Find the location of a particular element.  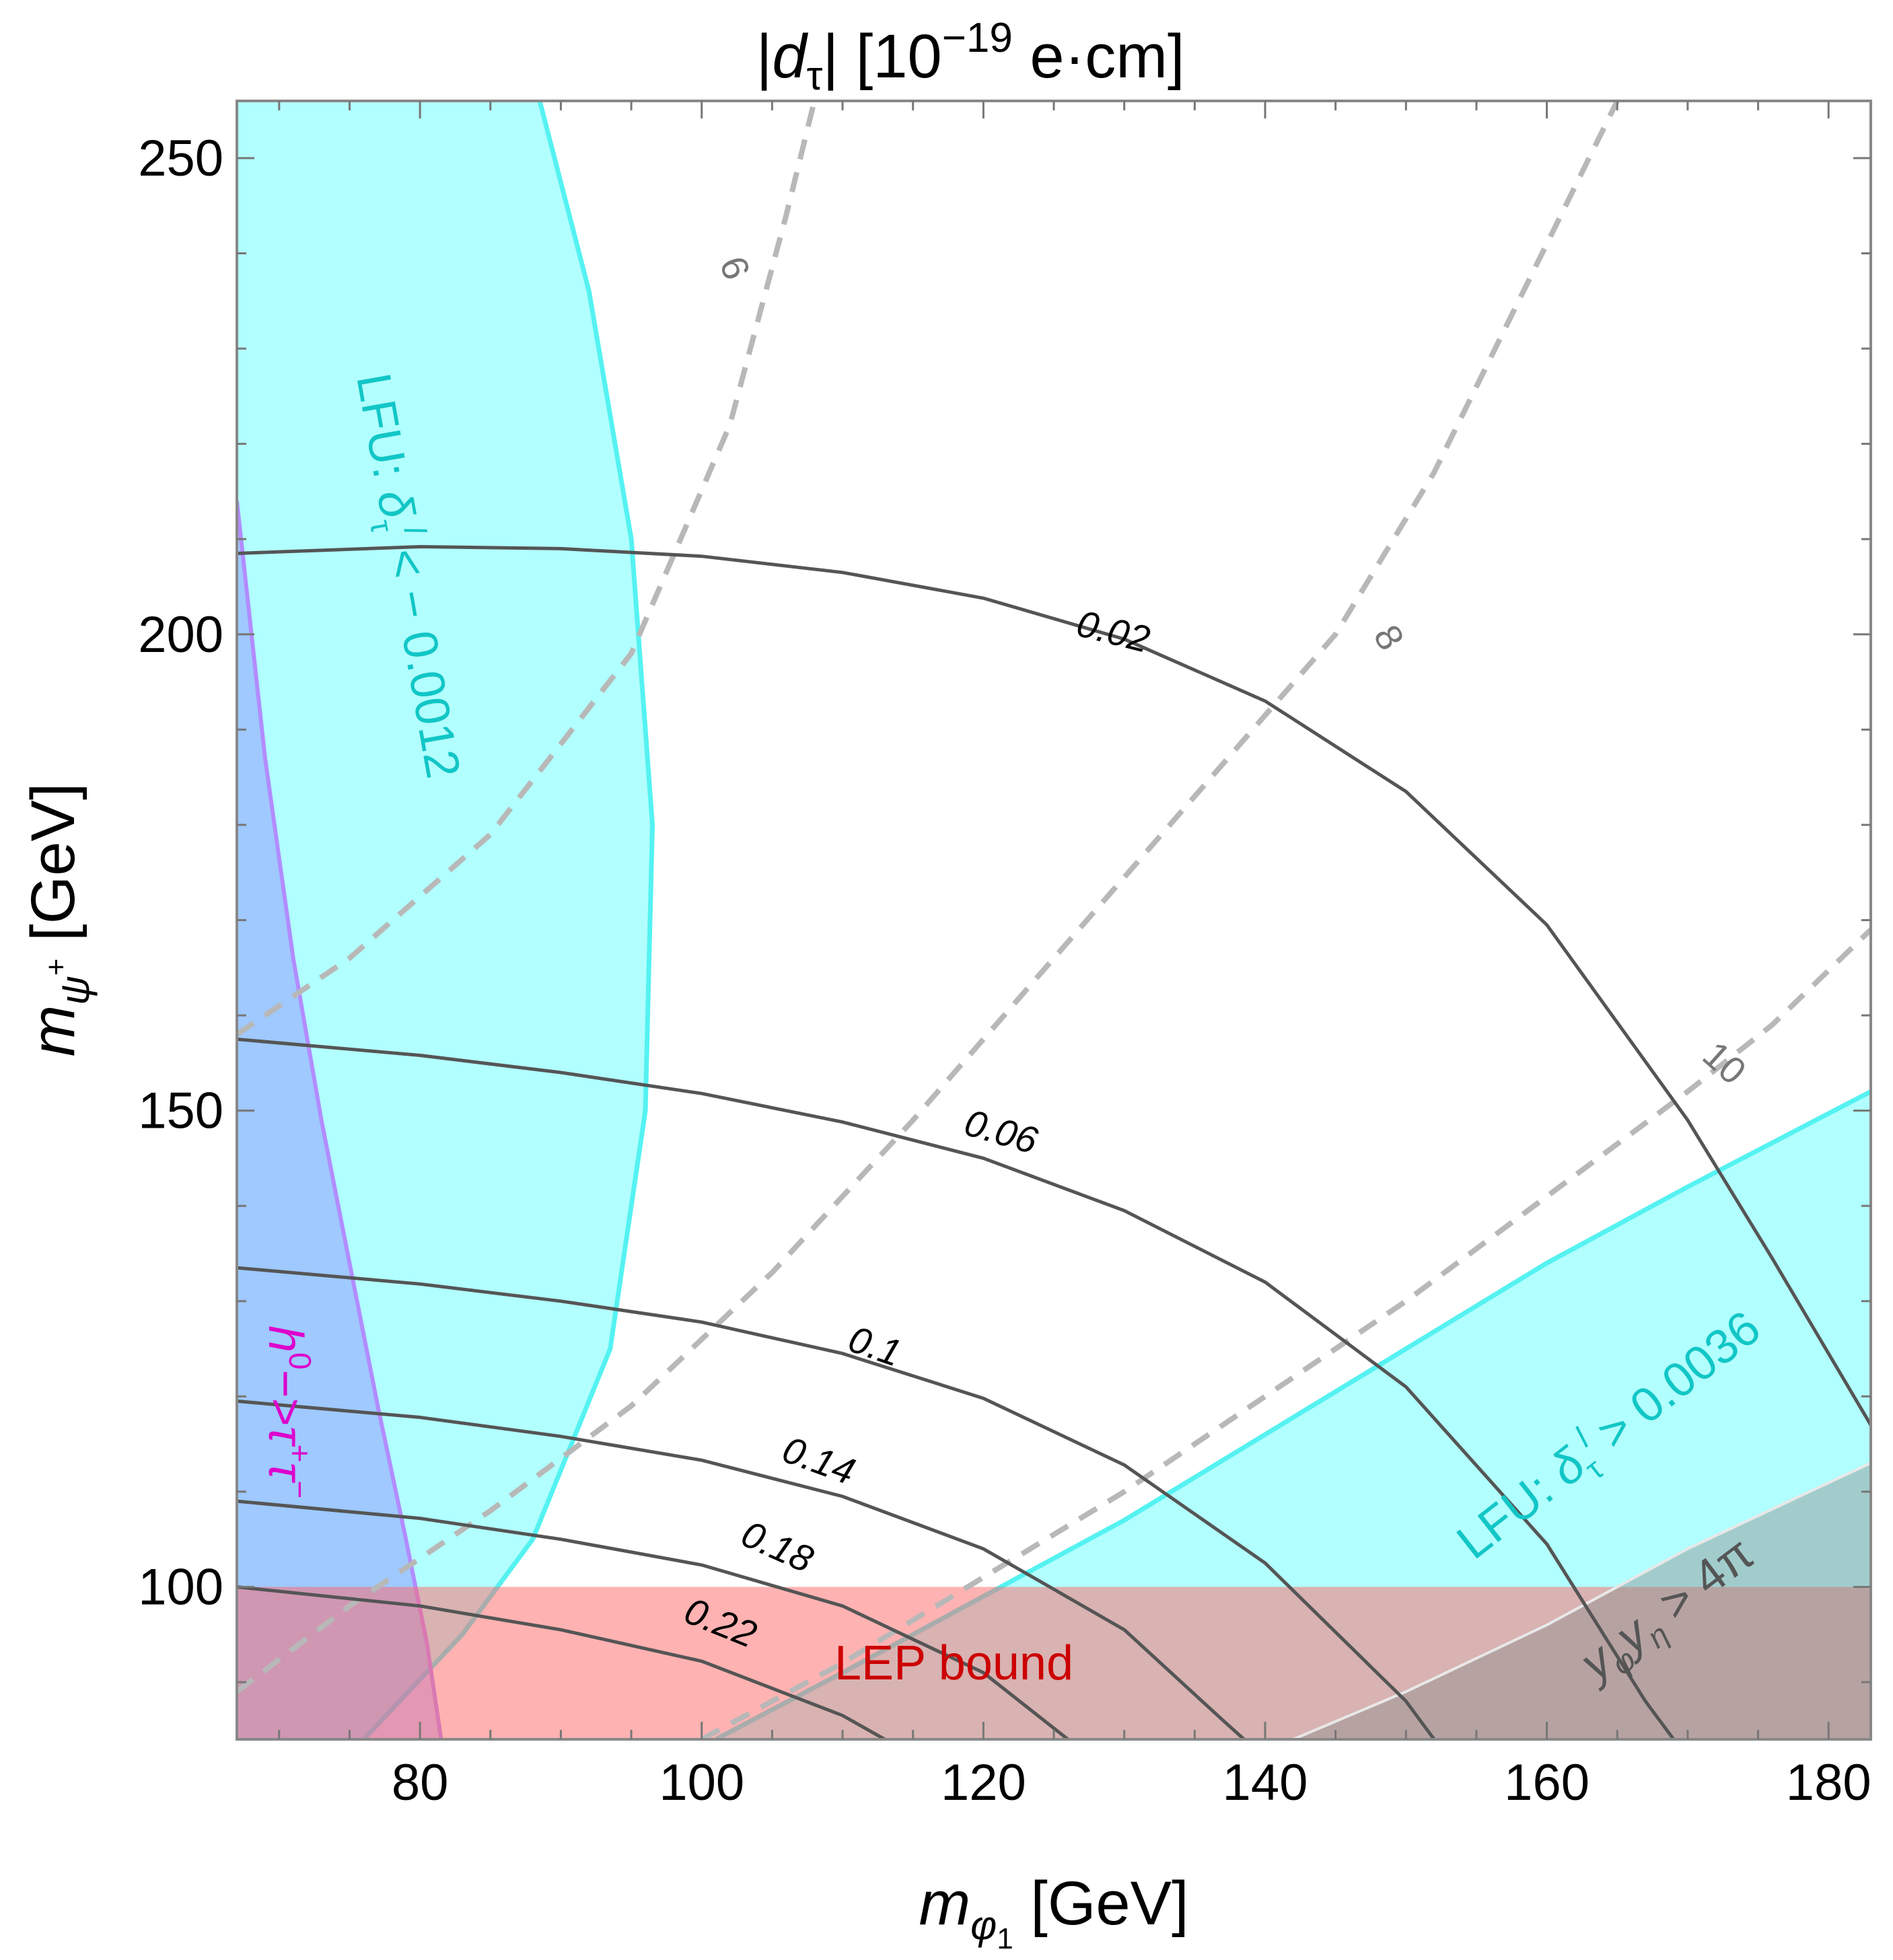

x-tick-label: 120 is located at coordinates (983, 1782).